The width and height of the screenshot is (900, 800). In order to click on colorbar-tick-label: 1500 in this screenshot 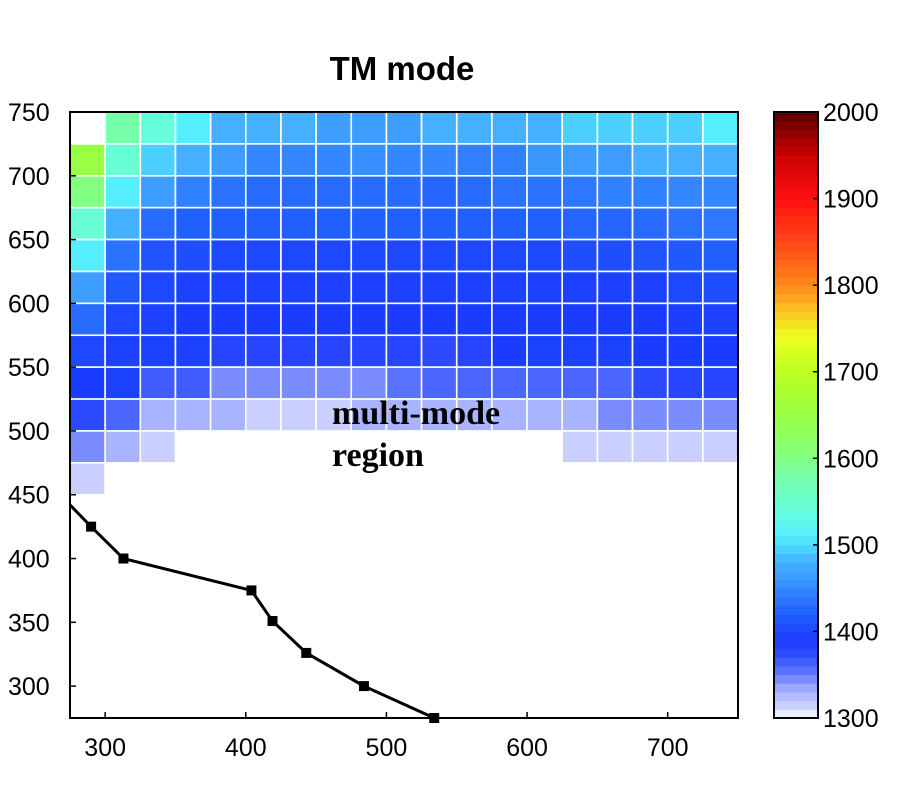, I will do `click(851, 546)`.